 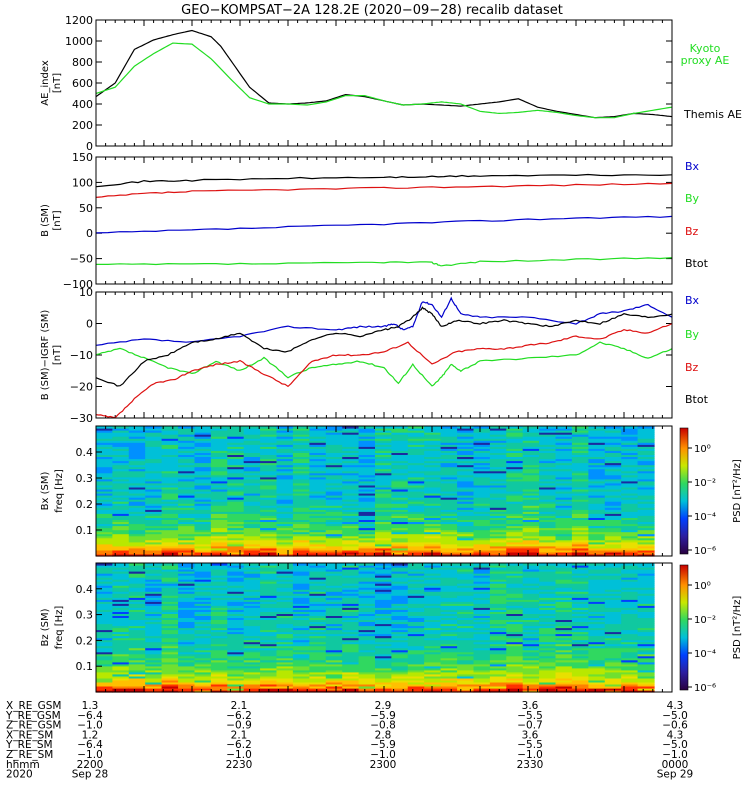 I want to click on colorbar-label: PSD [nT²/Hz], so click(x=737, y=491).